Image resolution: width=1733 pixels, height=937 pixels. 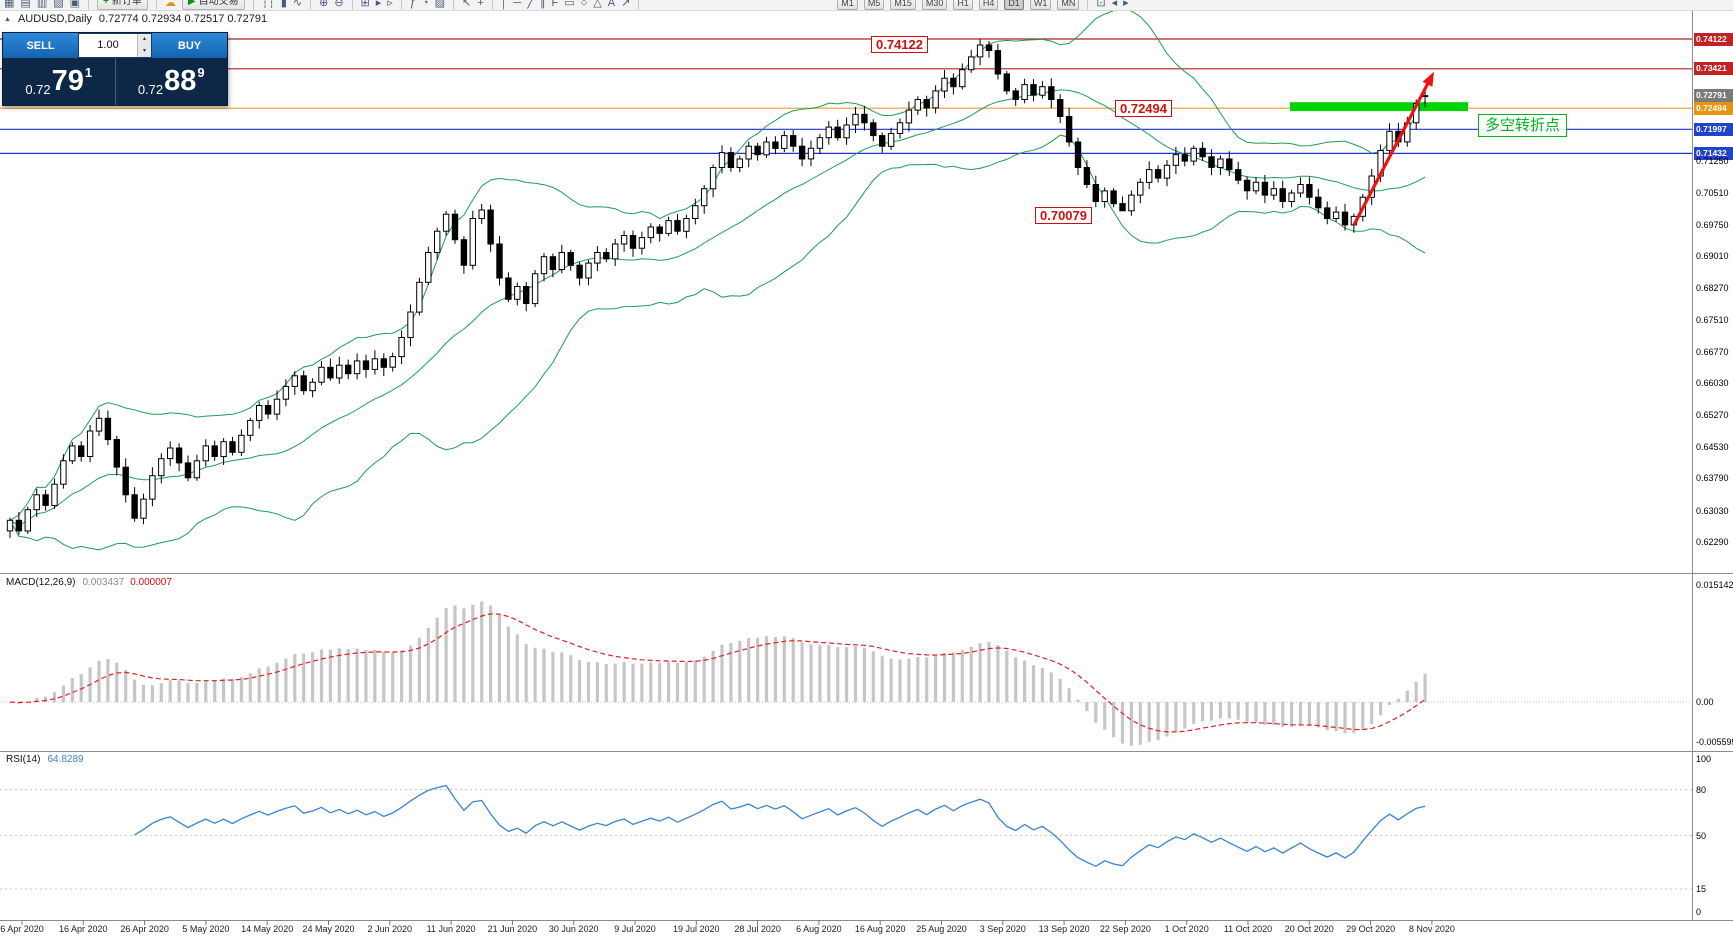 I want to click on macd-label-row: MACD(12,26,9) 0.003437 0.000007, so click(x=89, y=582).